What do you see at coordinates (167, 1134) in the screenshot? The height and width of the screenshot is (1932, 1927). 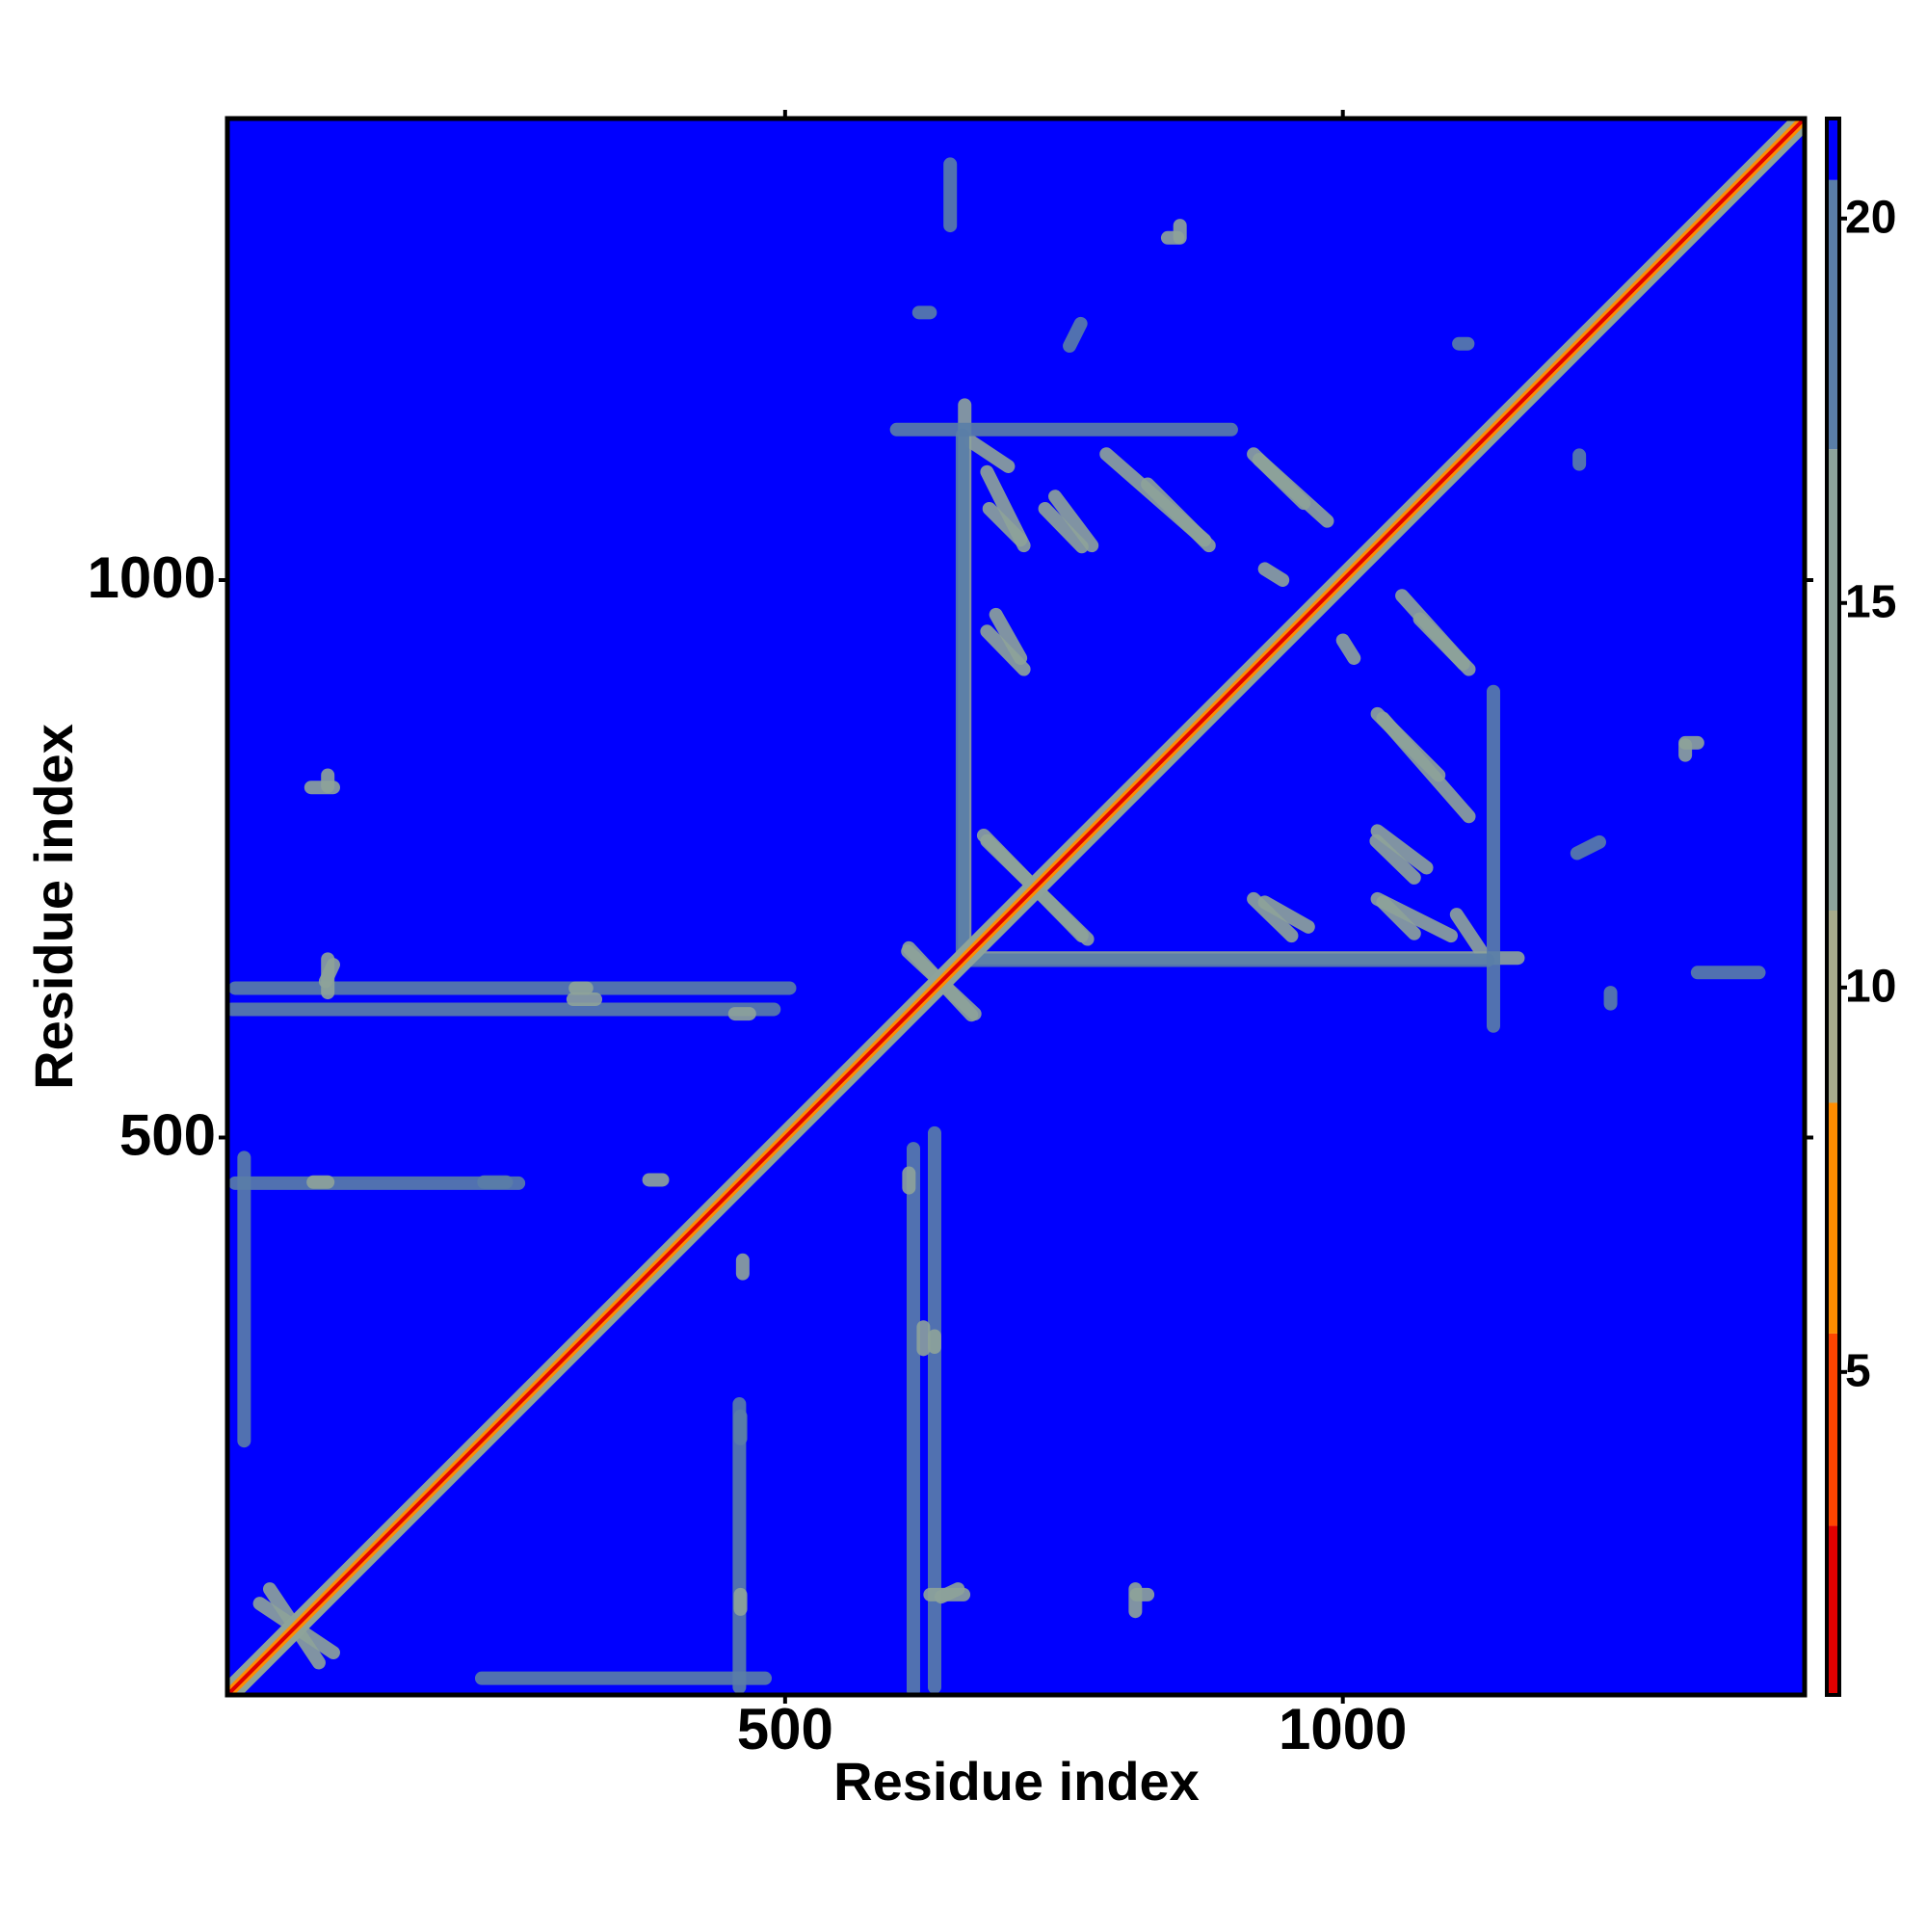 I see `y-tick-label: 500` at bounding box center [167, 1134].